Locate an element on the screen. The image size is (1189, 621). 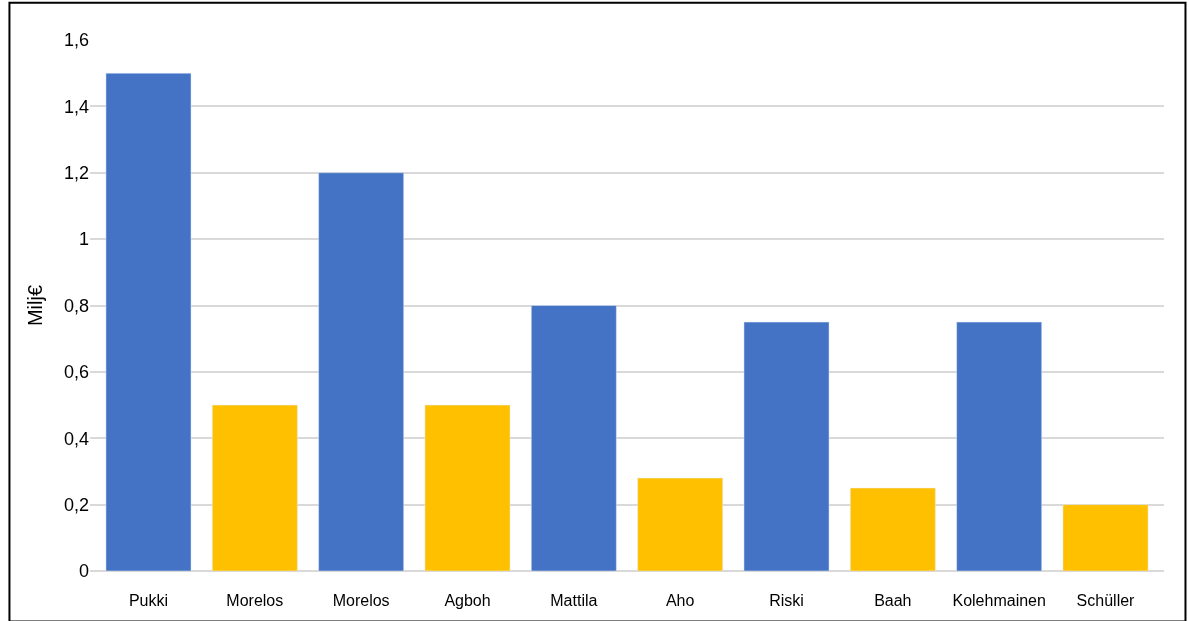
x-tick-label: Agboh is located at coordinates (467, 600).